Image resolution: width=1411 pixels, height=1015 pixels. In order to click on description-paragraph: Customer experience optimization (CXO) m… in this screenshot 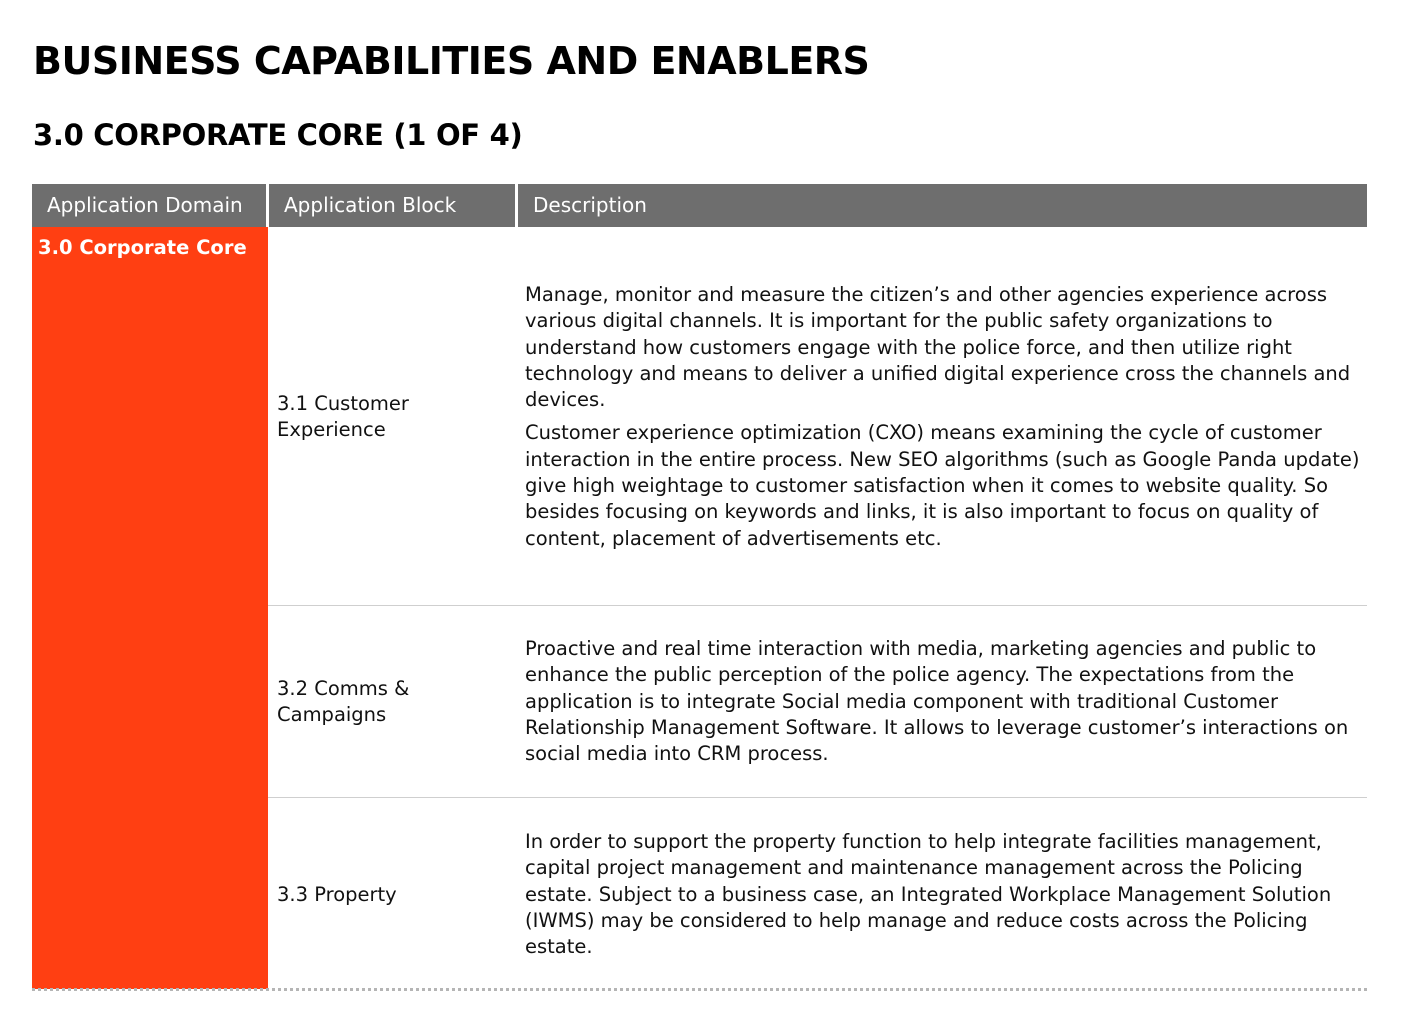, I will do `click(942, 485)`.